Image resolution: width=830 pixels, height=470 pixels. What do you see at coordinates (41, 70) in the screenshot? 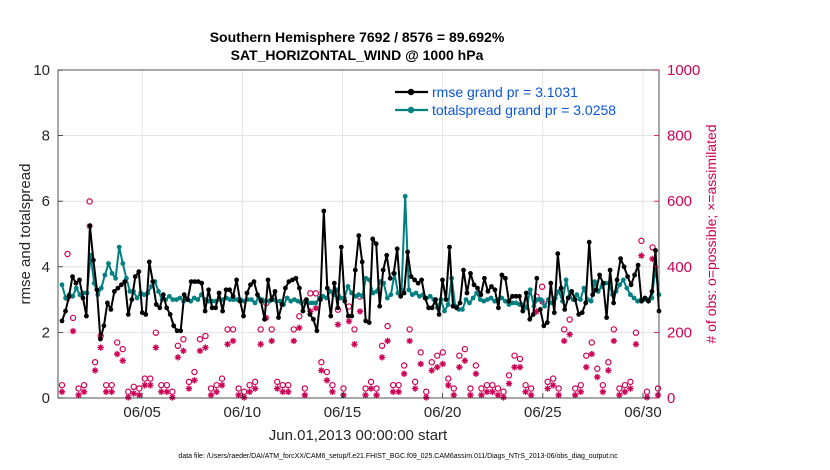
I see `y-tick-label-5: 10` at bounding box center [41, 70].